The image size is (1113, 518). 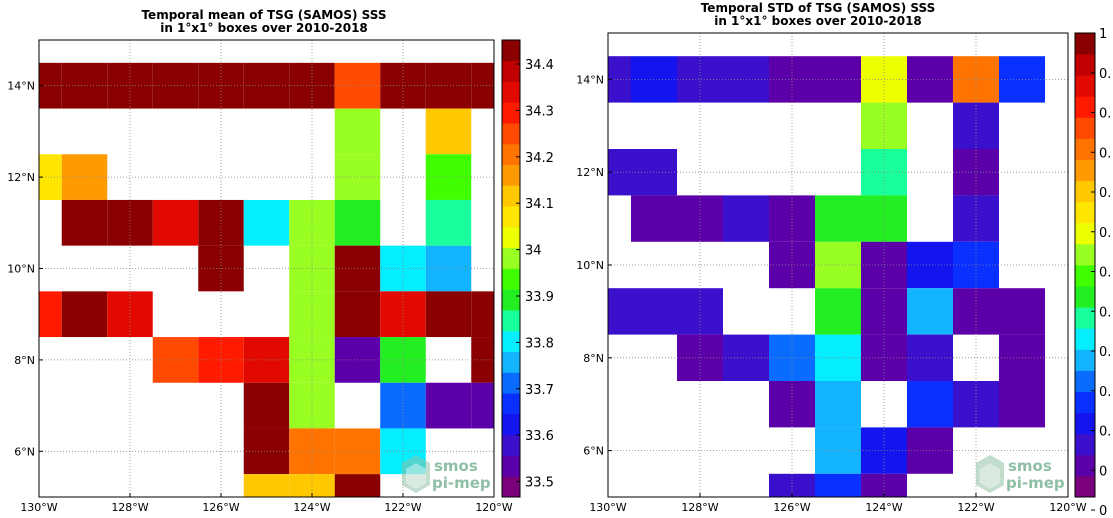 What do you see at coordinates (21, 177) in the screenshot?
I see `y-tick-label: 12°N` at bounding box center [21, 177].